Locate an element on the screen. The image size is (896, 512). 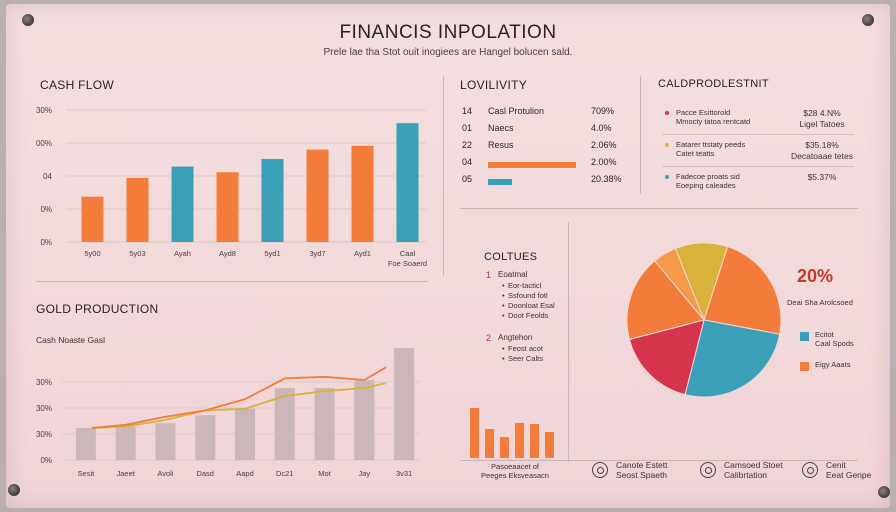
liquidity-row-num: 22 is located at coordinates (467, 145).